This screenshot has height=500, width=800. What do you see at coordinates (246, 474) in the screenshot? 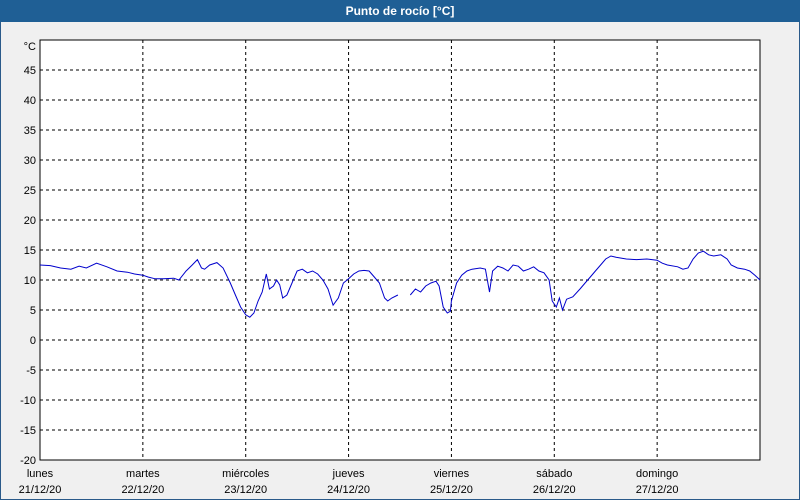
I see `x-tick-day-label: miércoles` at bounding box center [246, 474].